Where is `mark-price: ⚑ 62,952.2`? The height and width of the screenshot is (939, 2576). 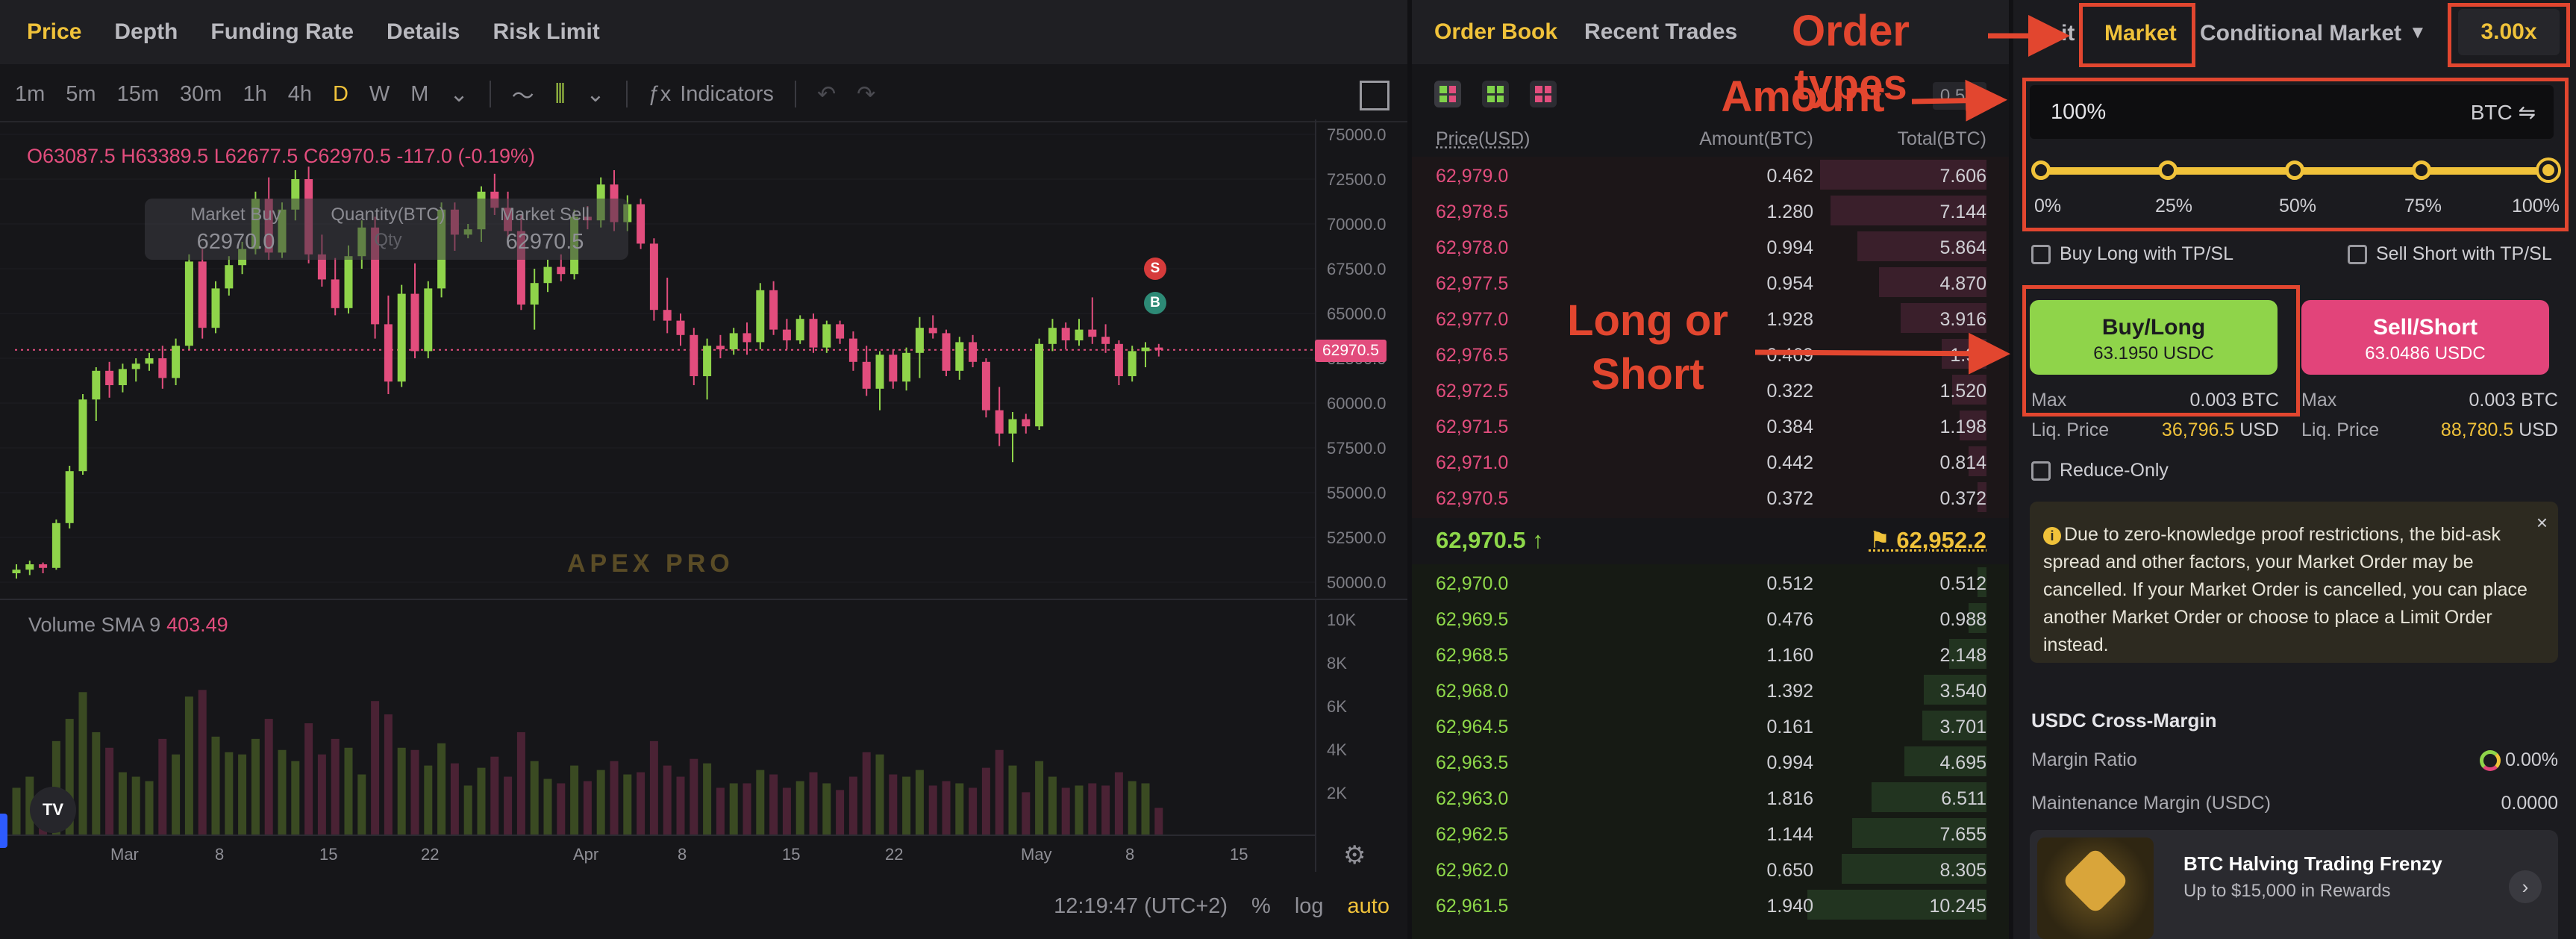
mark-price: ⚑ 62,952.2 is located at coordinates (1927, 540).